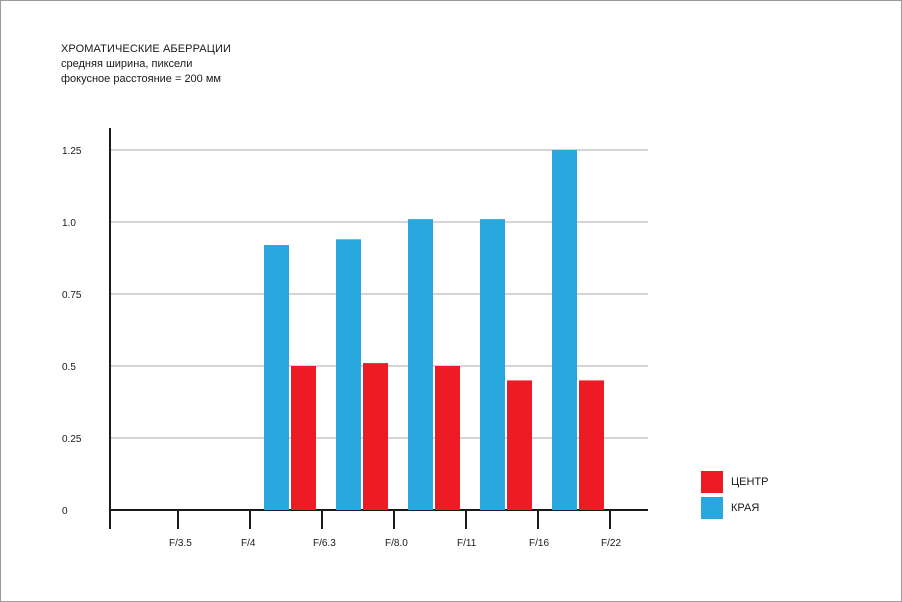  Describe the element at coordinates (127, 64) in the screenshot. I see `chart-subtitle: средняя ширина, пиксели` at that location.